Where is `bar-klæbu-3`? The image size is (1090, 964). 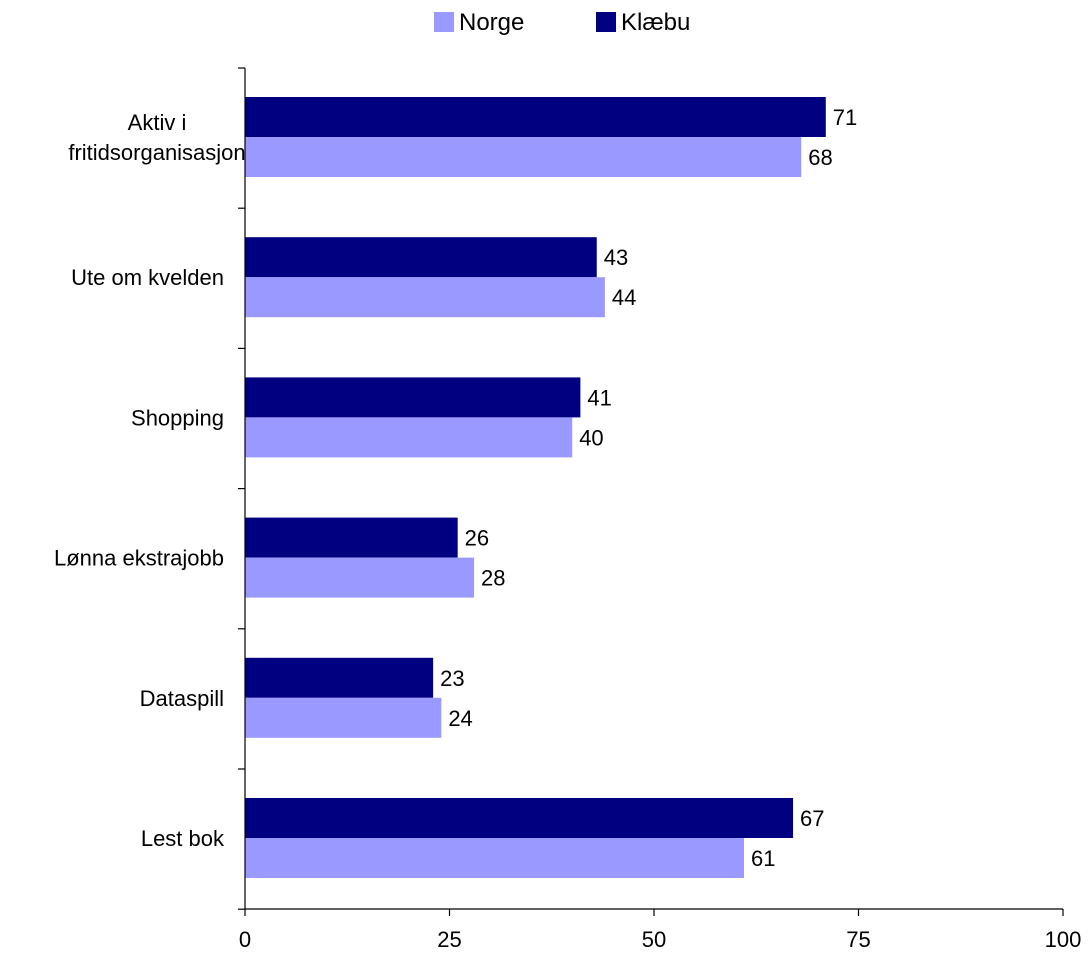
bar-klæbu-3 is located at coordinates (351, 537).